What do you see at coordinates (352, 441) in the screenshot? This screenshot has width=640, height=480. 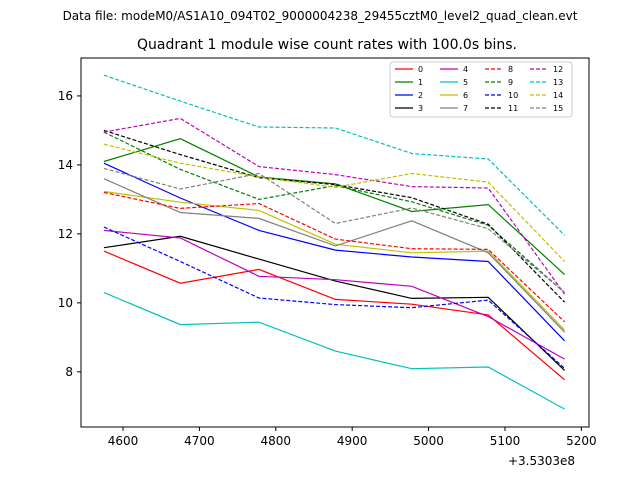 I see `x-tick-label: 4900` at bounding box center [352, 441].